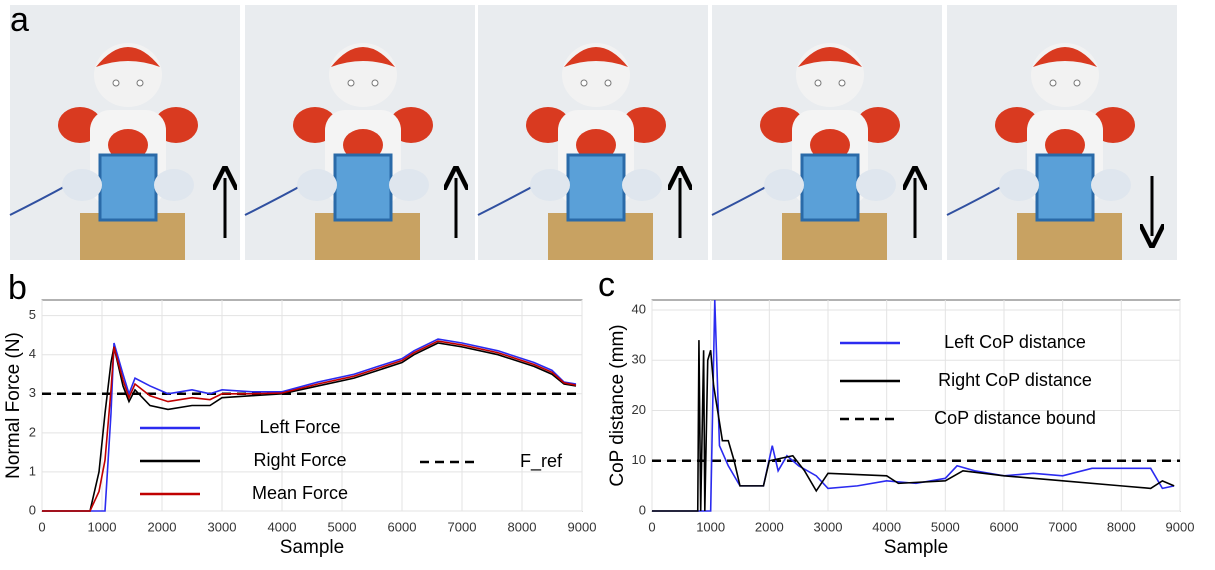  What do you see at coordinates (299, 427) in the screenshot?
I see `legend-label: Left Force` at bounding box center [299, 427].